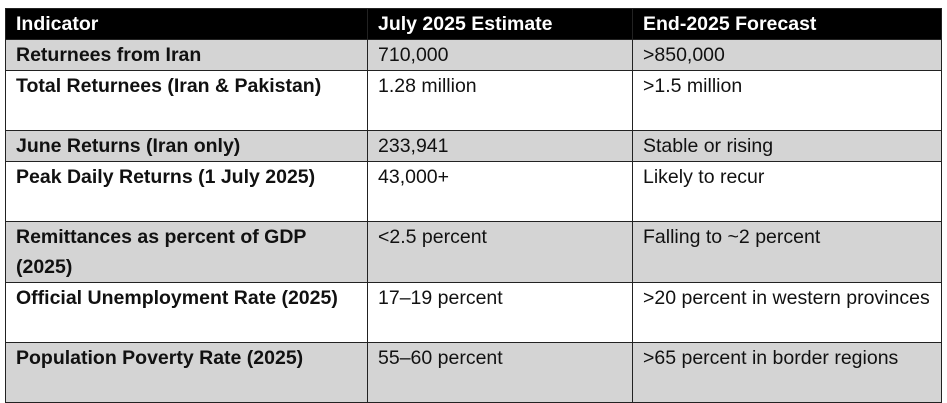 This screenshot has height=403, width=947. Describe the element at coordinates (186, 372) in the screenshot. I see `row-label: Population Poverty Rate (2025)` at that location.